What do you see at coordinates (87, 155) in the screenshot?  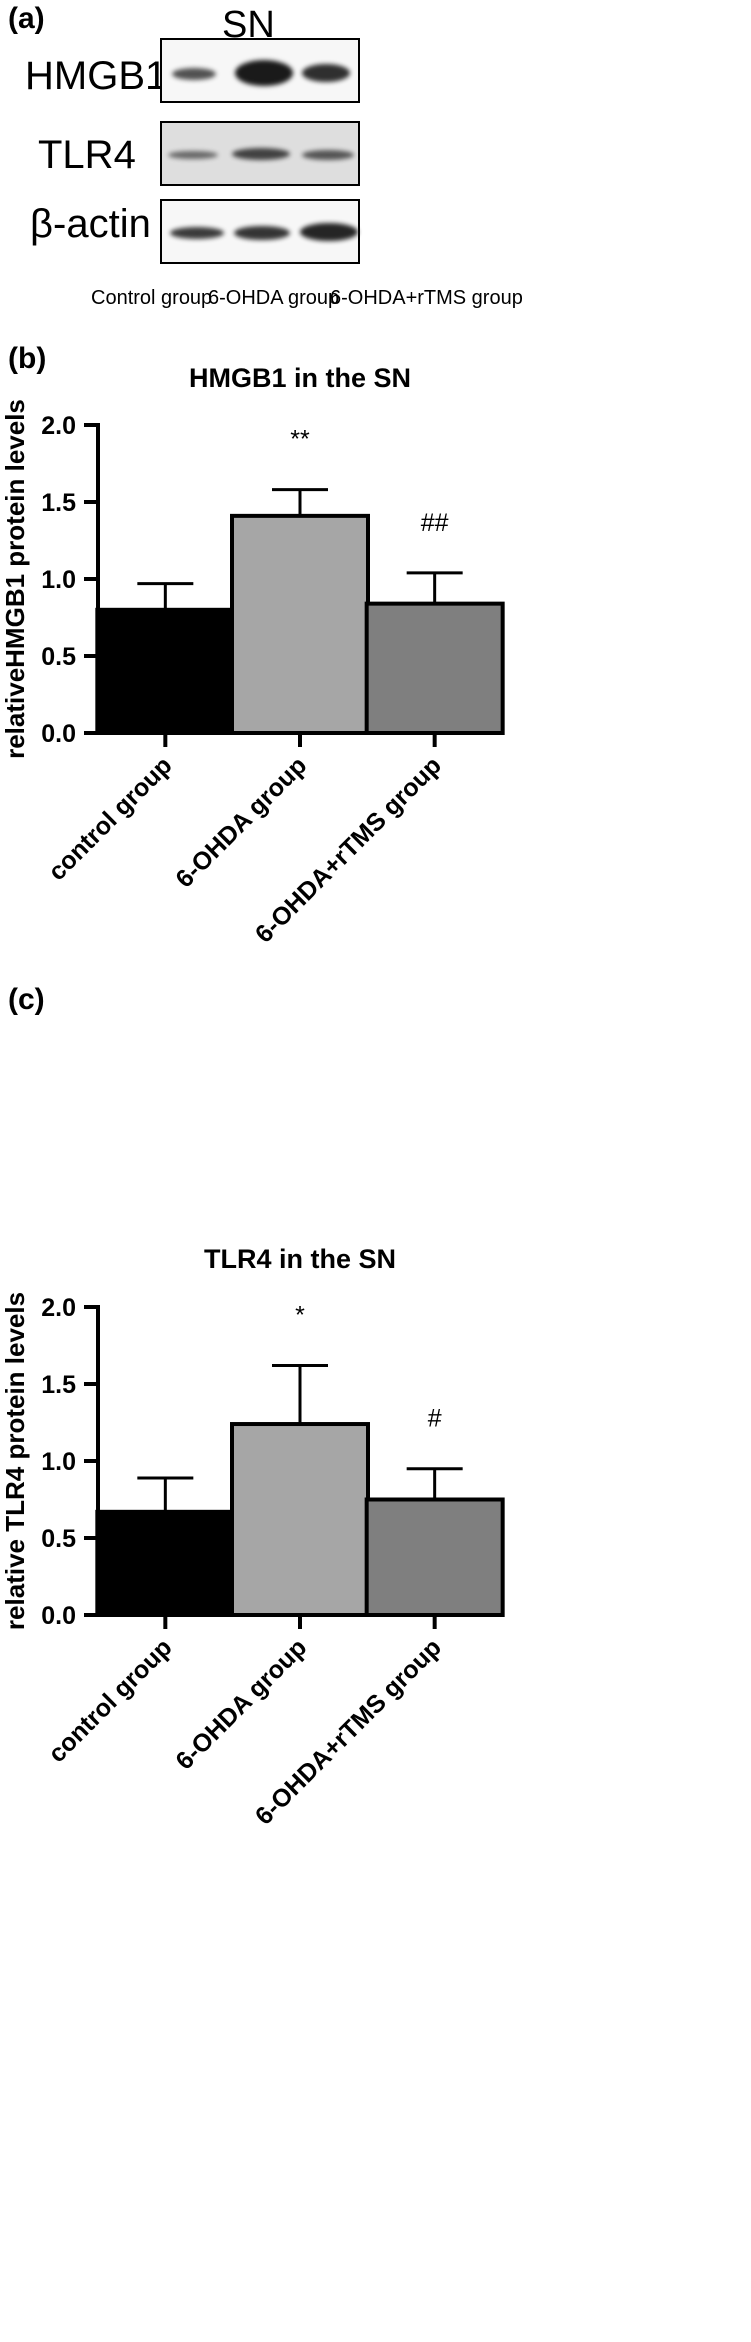 I see `blot-row-label-tlr4: TLR4` at bounding box center [87, 155].